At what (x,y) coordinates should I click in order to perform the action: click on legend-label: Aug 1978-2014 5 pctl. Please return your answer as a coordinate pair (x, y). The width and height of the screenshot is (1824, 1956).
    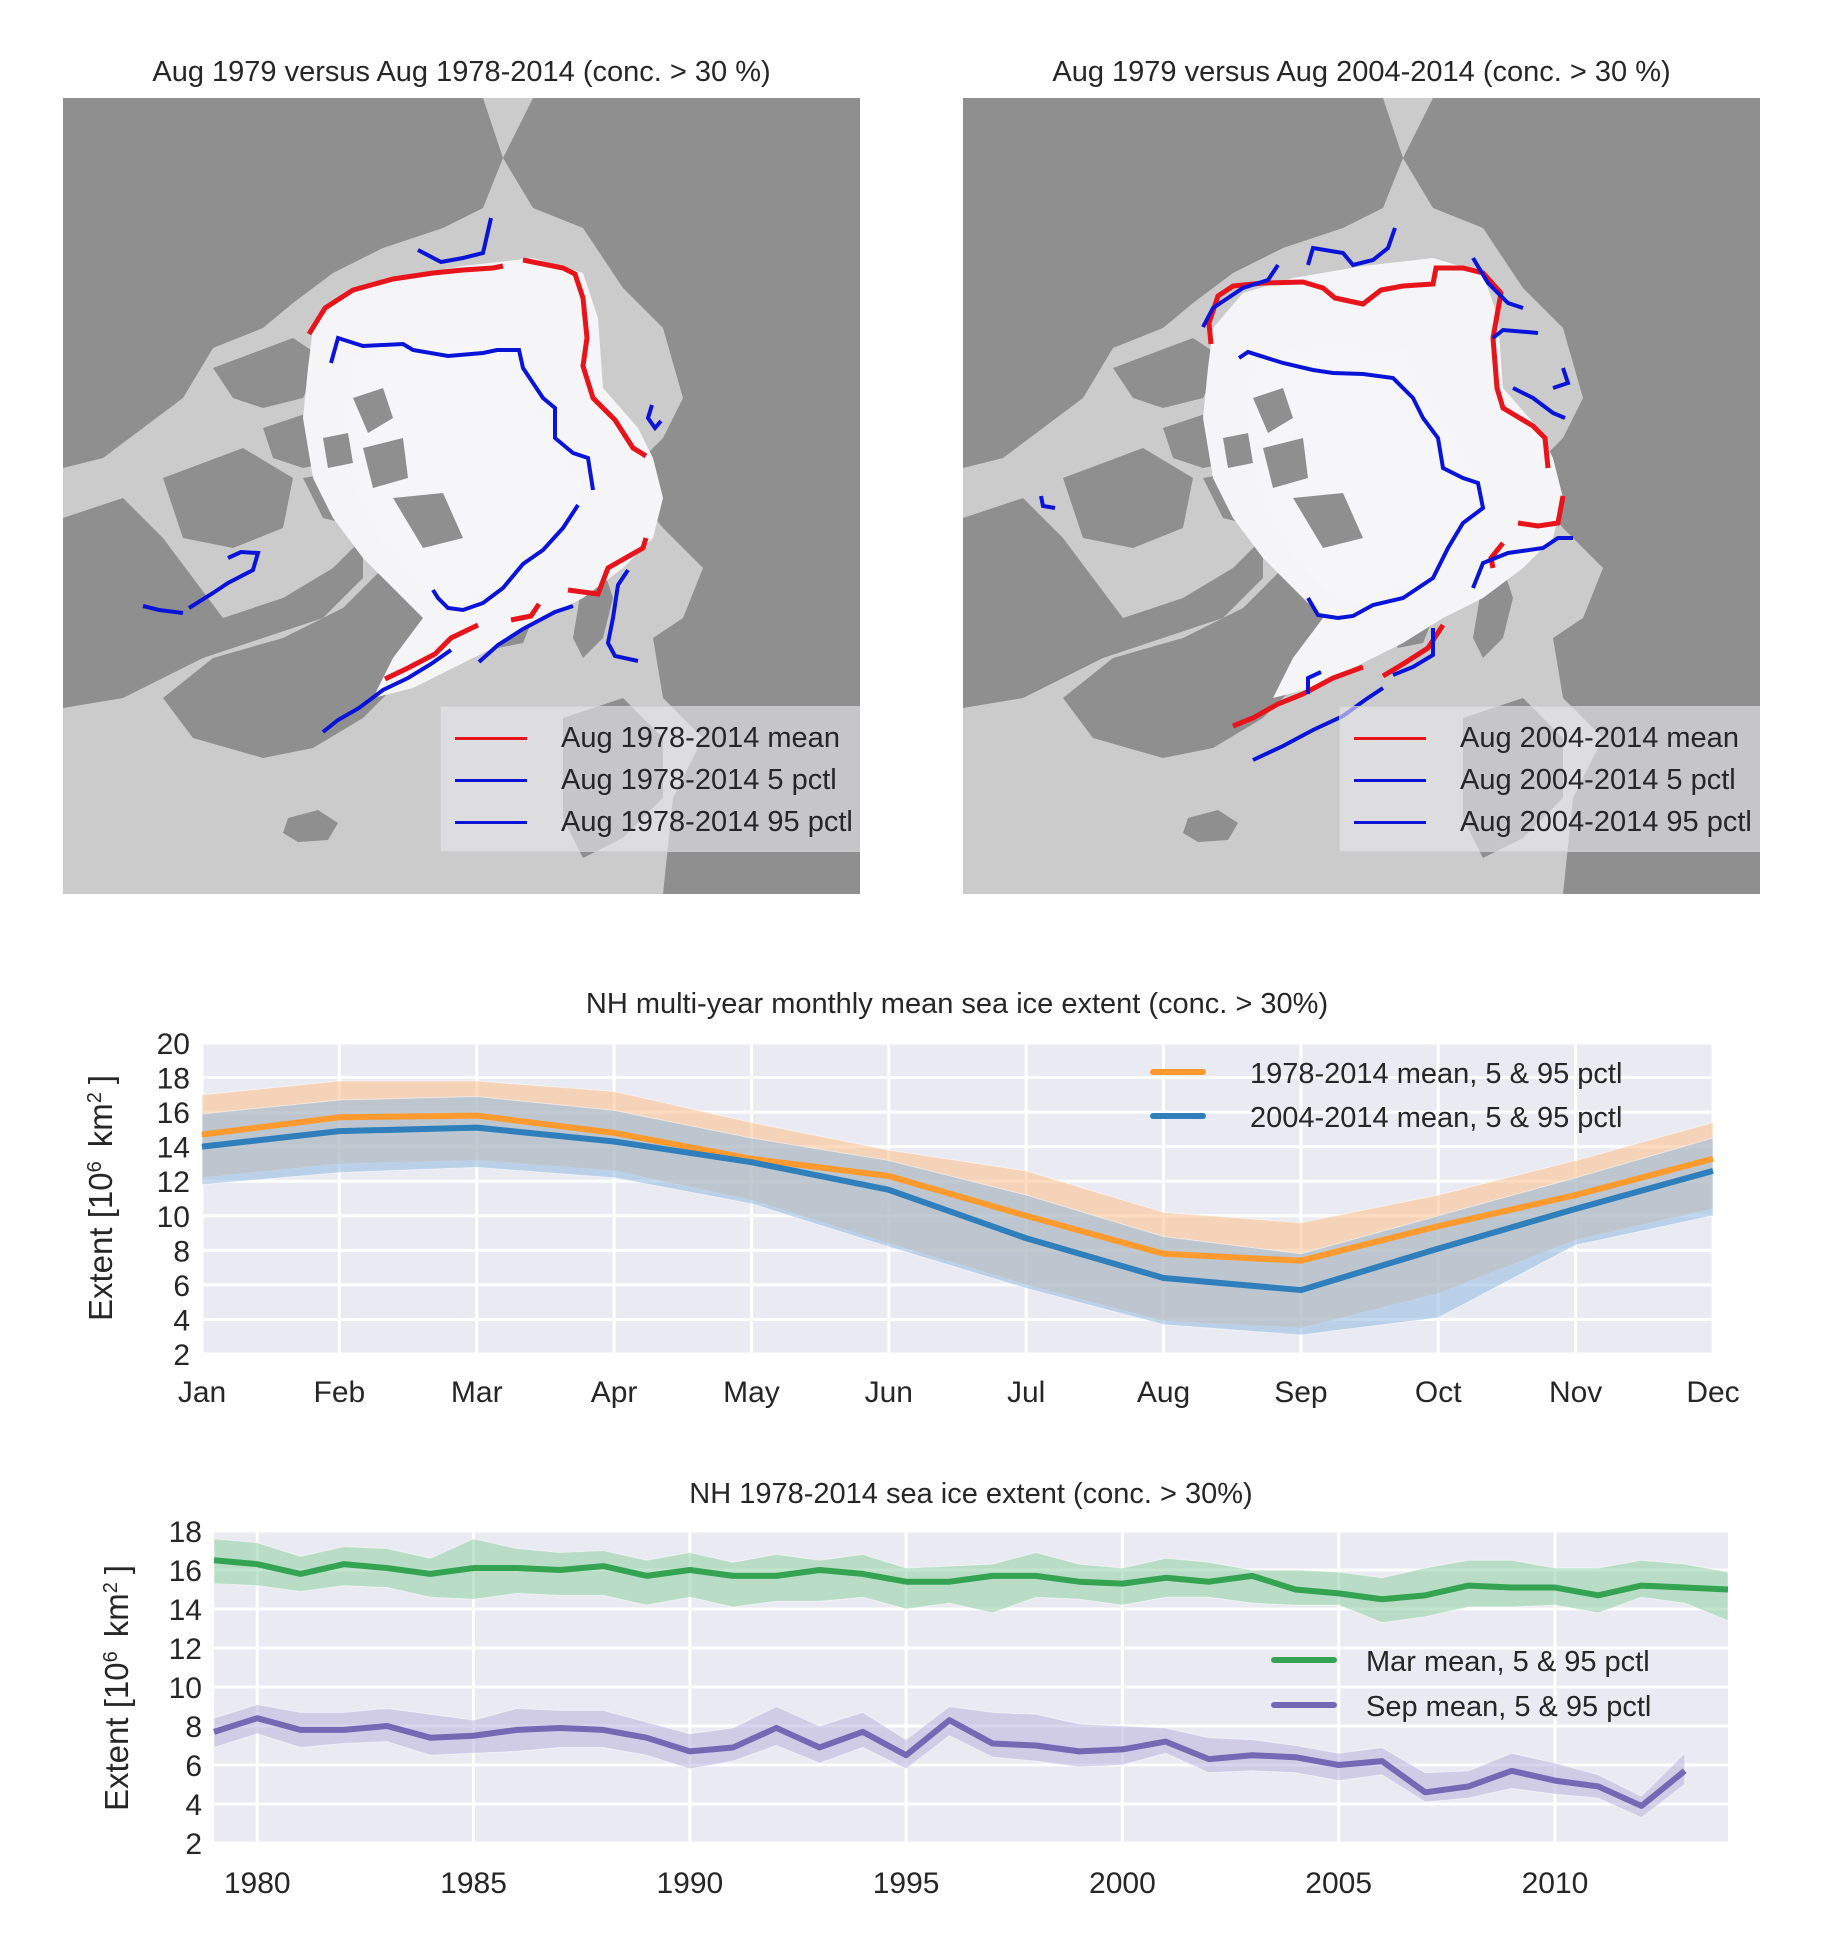
    Looking at the image, I should click on (699, 779).